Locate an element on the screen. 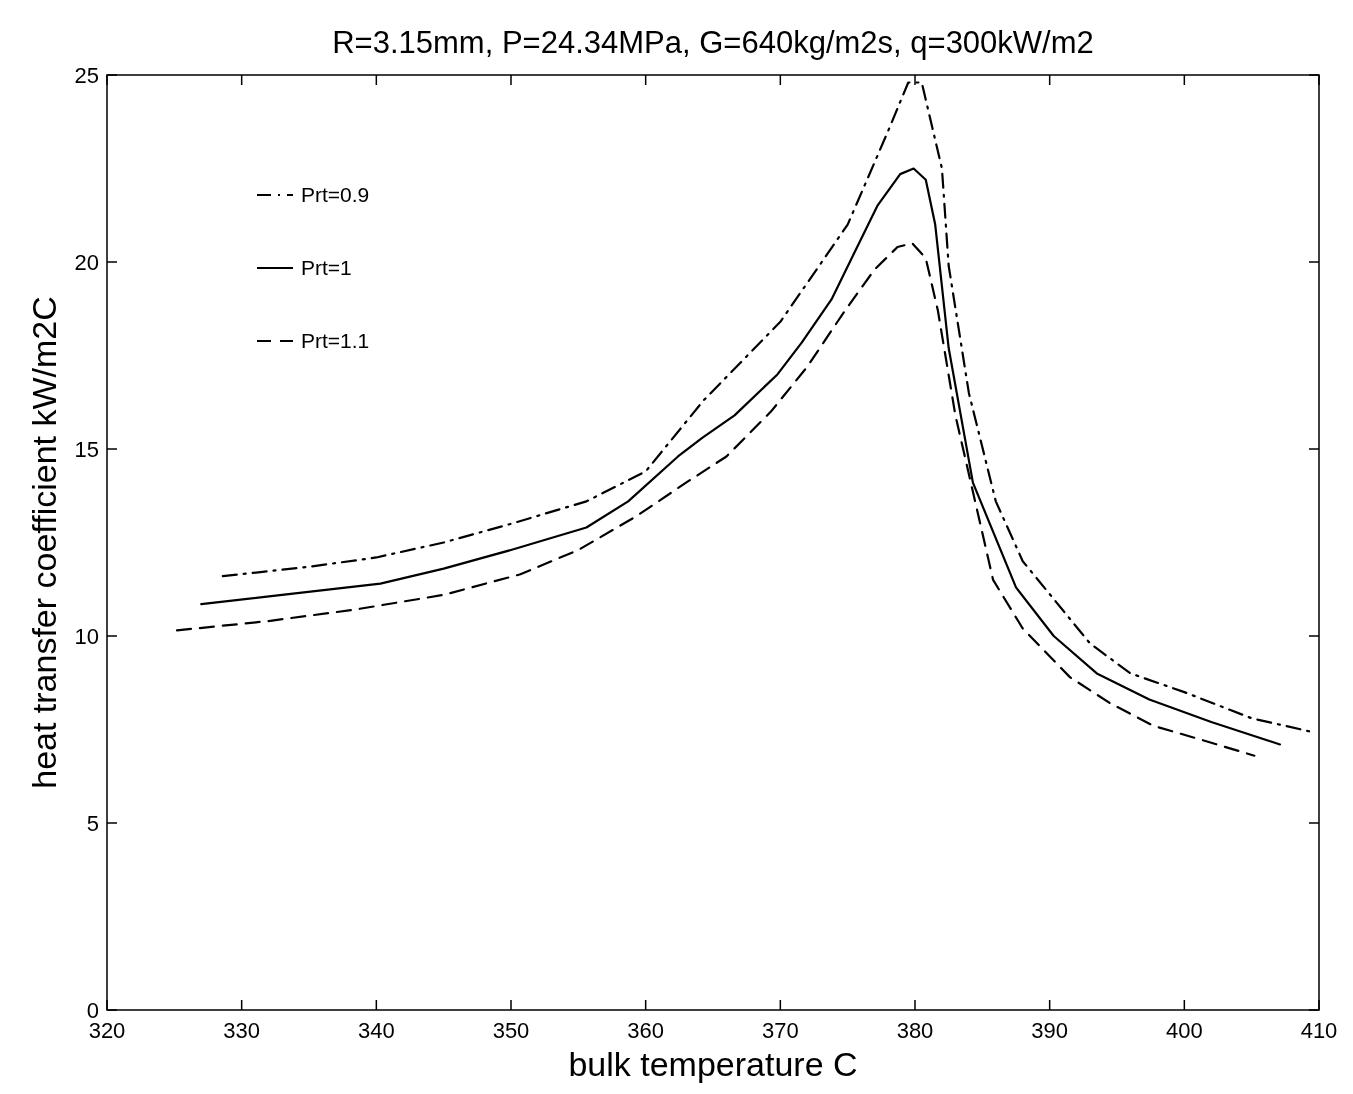 The height and width of the screenshot is (1094, 1353). x-tick-label: 360 is located at coordinates (646, 1030).